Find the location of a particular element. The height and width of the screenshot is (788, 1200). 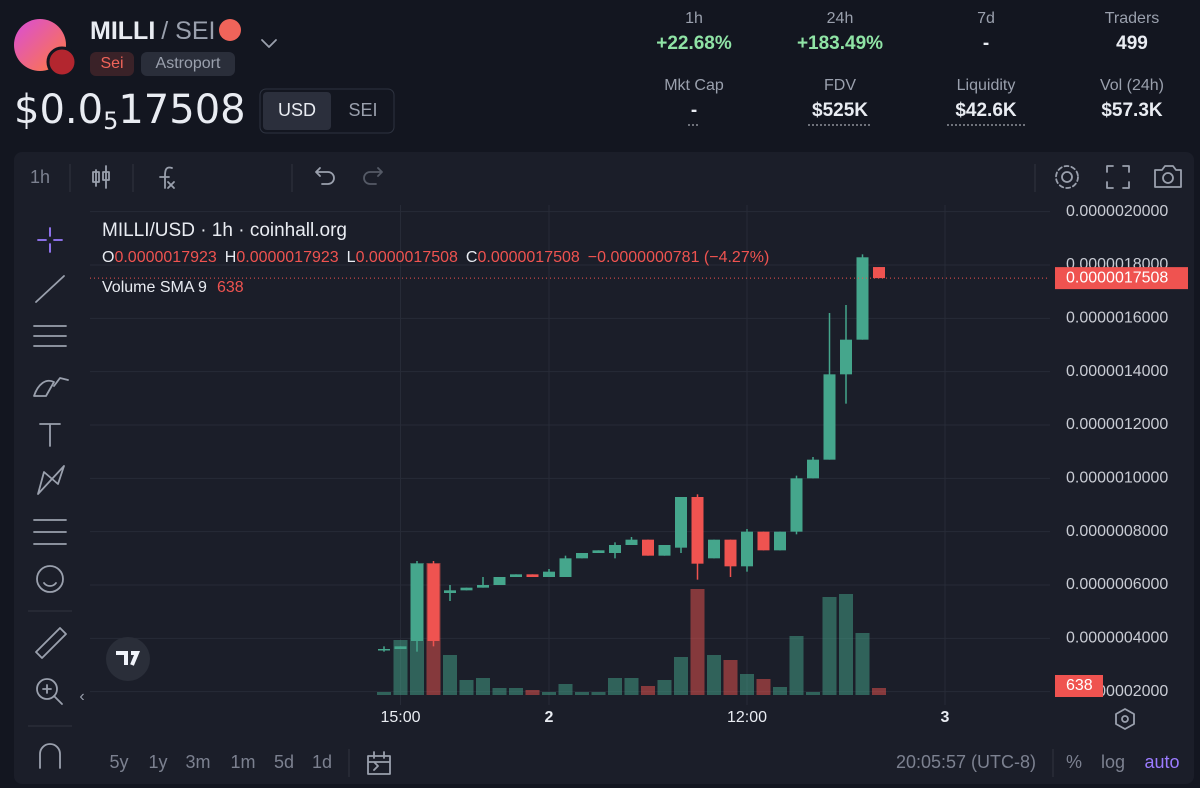

stat-value: +22.68% is located at coordinates (694, 43).